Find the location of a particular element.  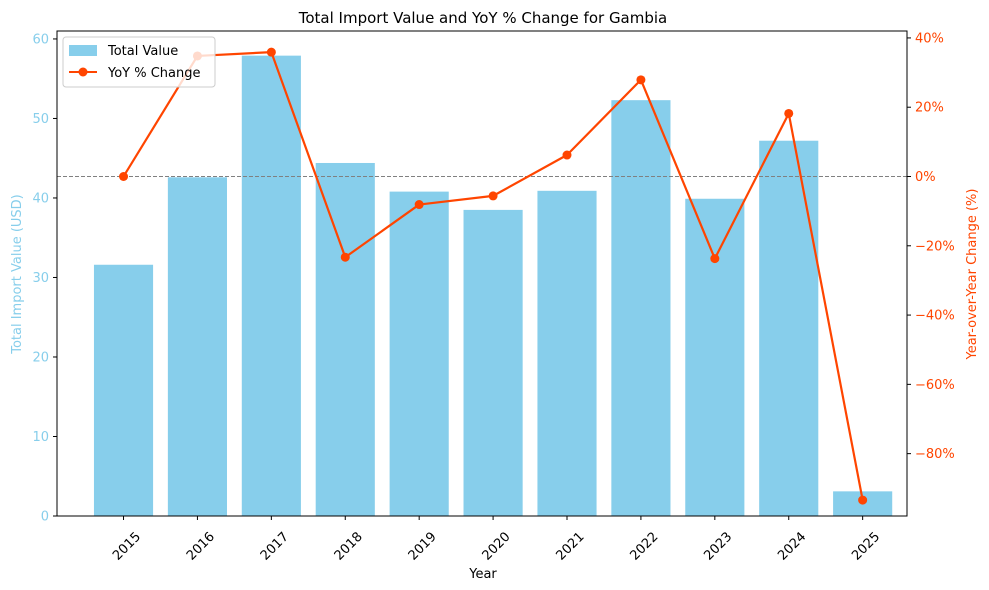

right-tick-label: 20% is located at coordinates (929, 108).